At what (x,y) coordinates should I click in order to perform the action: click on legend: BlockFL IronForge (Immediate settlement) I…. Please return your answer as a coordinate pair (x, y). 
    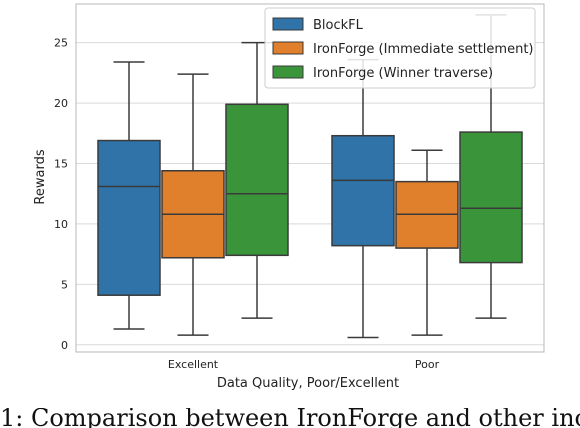
    Looking at the image, I should click on (400, 48).